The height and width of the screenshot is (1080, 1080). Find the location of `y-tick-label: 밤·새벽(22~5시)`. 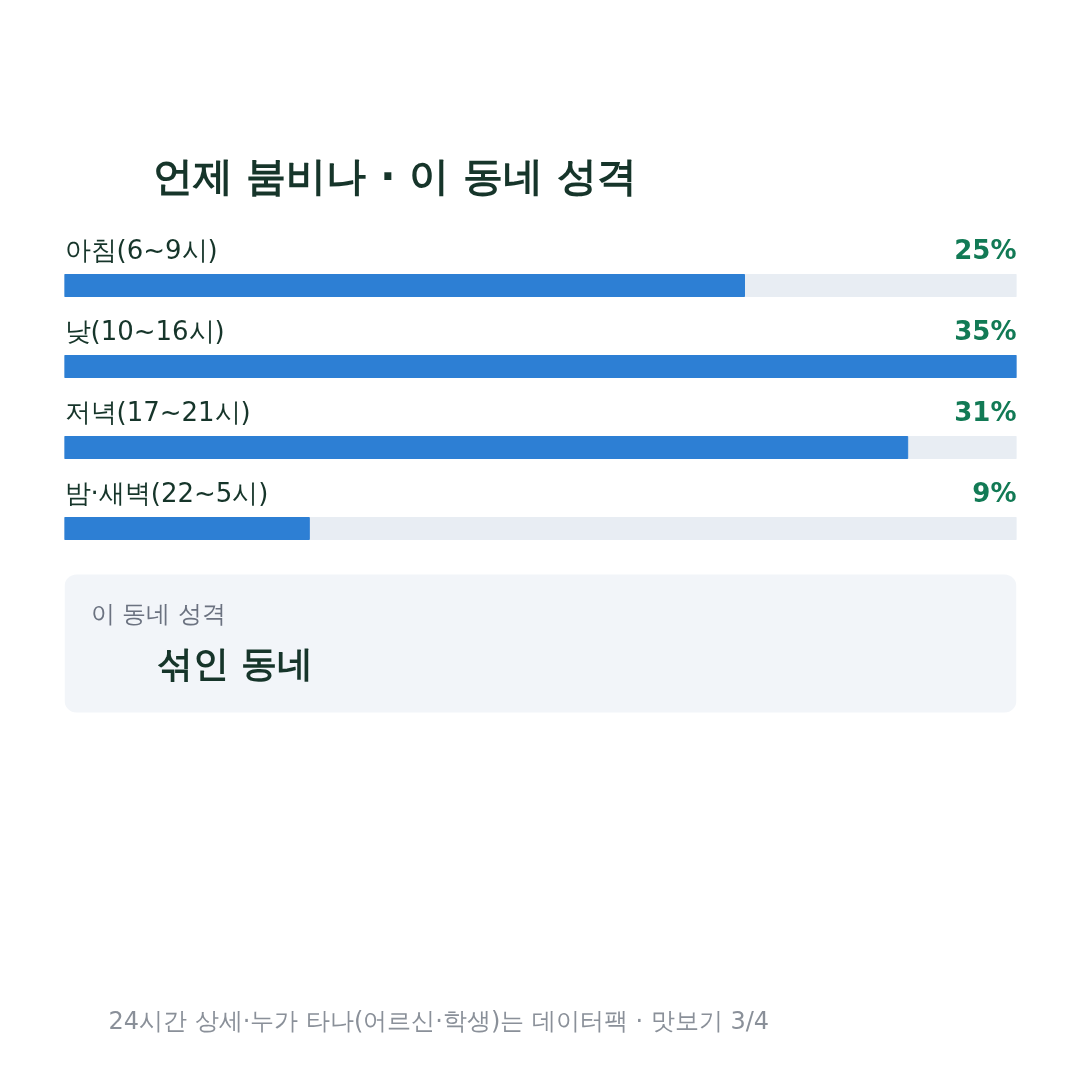

y-tick-label: 밤·새벽(22~5시) is located at coordinates (166, 492).